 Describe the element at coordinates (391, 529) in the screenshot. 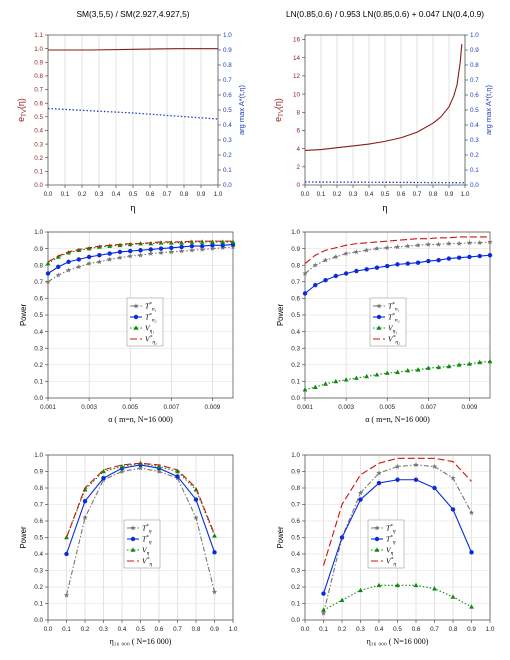

I see `legend-label: T*η` at that location.